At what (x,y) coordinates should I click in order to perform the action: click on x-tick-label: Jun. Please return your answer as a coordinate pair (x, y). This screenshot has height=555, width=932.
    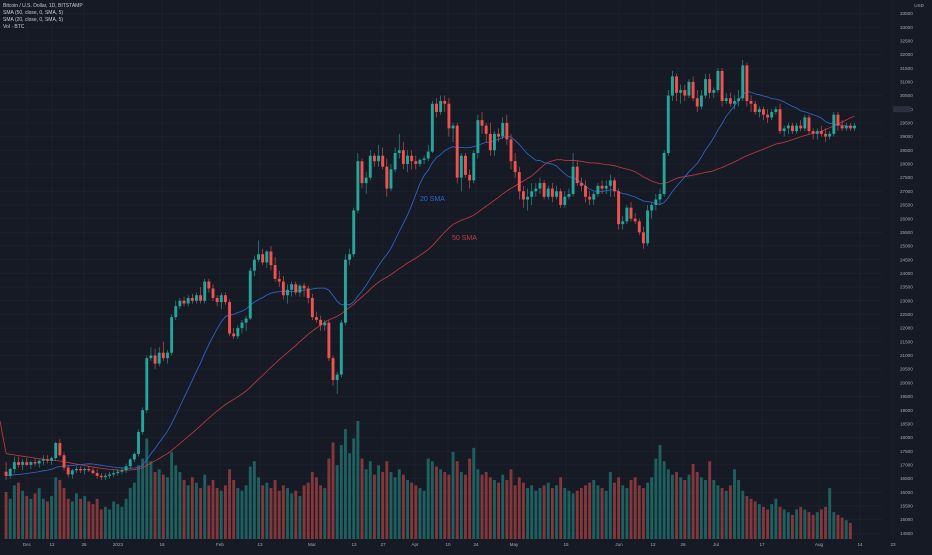
    Looking at the image, I should click on (619, 544).